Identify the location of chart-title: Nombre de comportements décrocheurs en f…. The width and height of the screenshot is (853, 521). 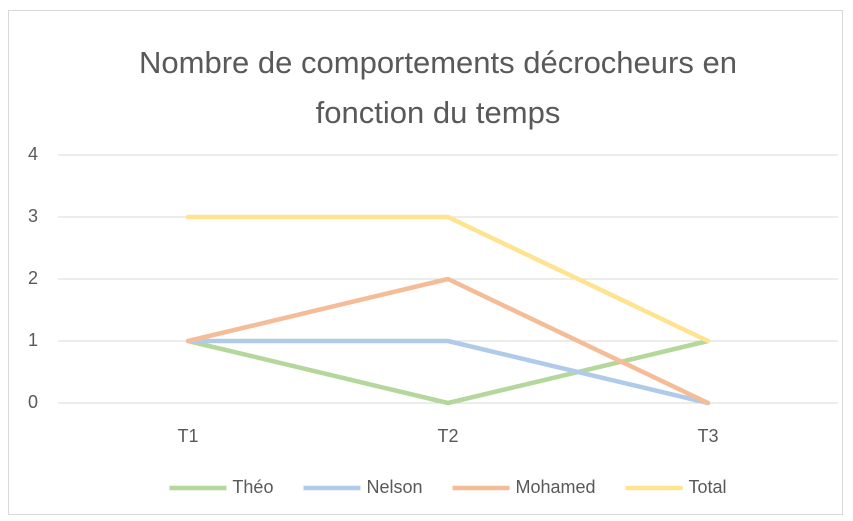
(438, 87).